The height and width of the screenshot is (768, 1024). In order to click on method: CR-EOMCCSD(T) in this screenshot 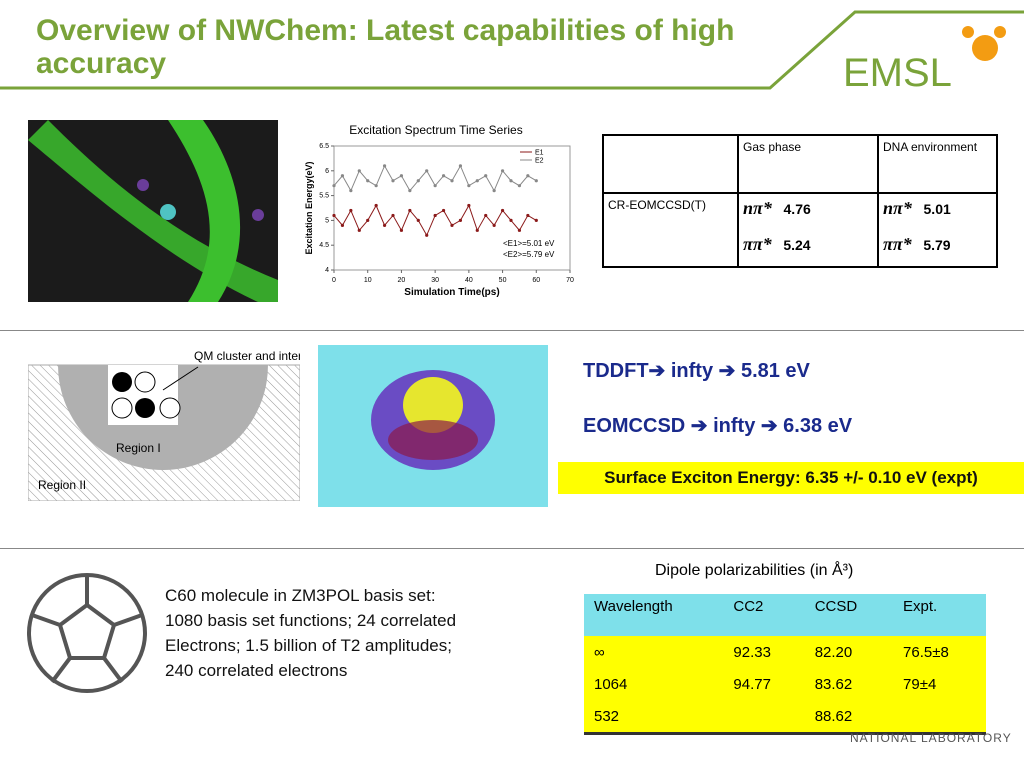, I will do `click(657, 205)`.